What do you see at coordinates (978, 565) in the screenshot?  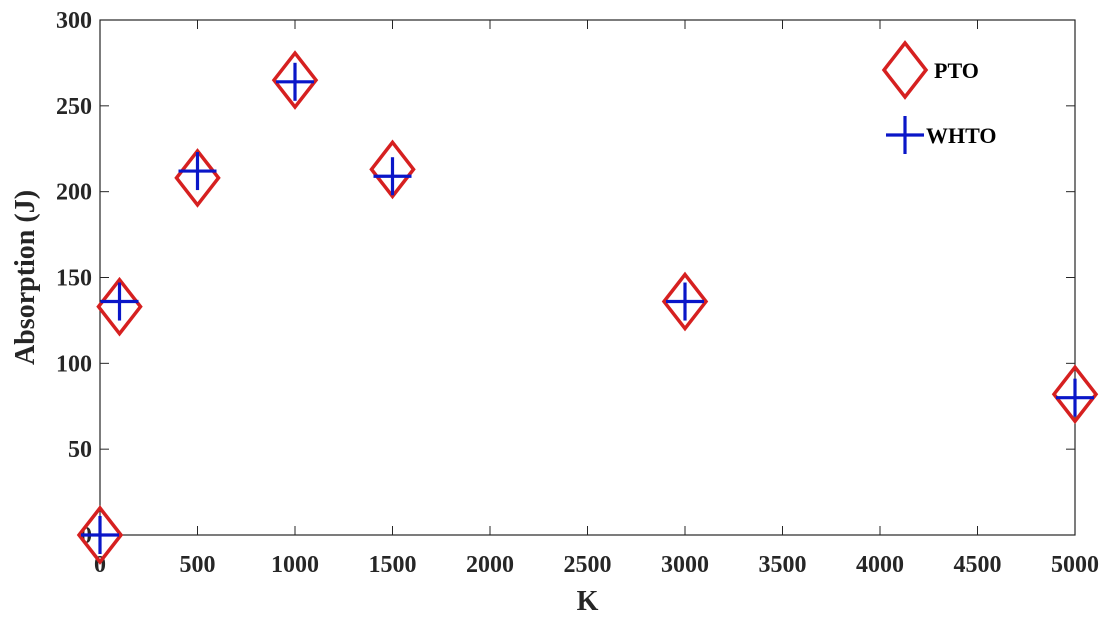 I see `x-tick-label: 4500` at bounding box center [978, 565].